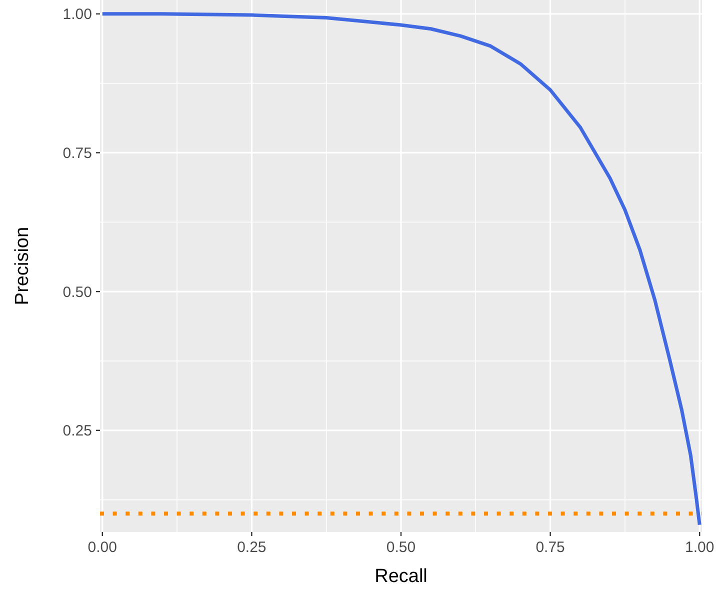 The height and width of the screenshot is (594, 722). Describe the element at coordinates (401, 547) in the screenshot. I see `x-tick-label: 0.50` at that location.